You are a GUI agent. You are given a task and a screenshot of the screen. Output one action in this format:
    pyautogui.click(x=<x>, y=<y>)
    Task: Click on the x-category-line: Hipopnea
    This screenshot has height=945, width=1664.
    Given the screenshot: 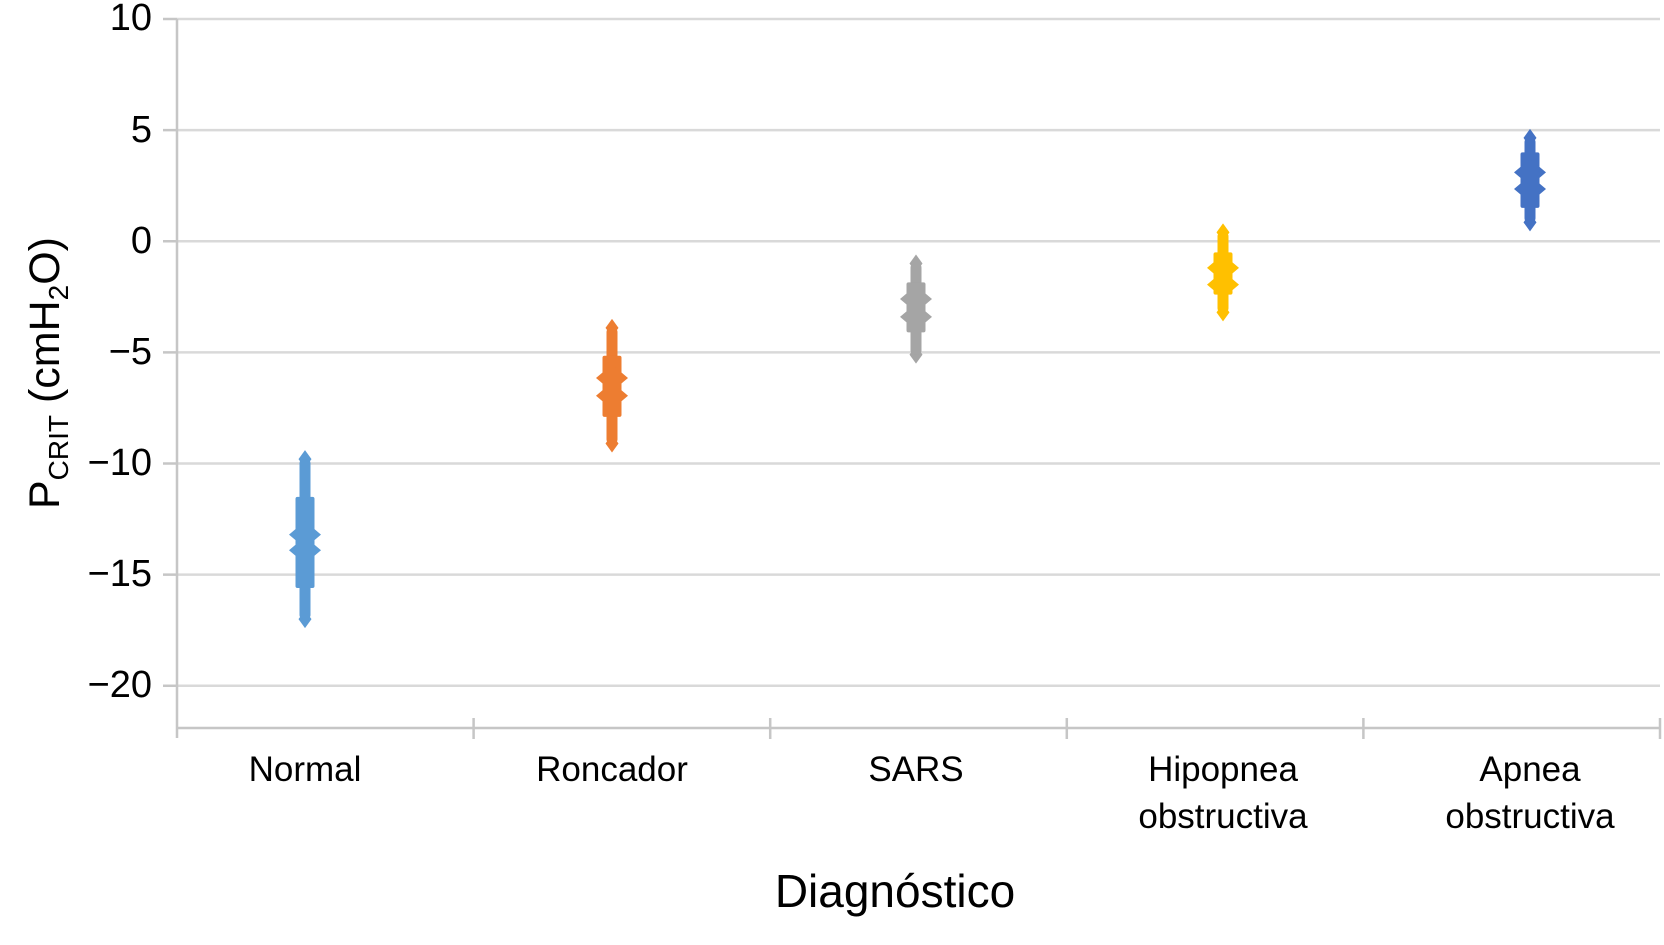 What is the action you would take?
    pyautogui.click(x=1223, y=769)
    